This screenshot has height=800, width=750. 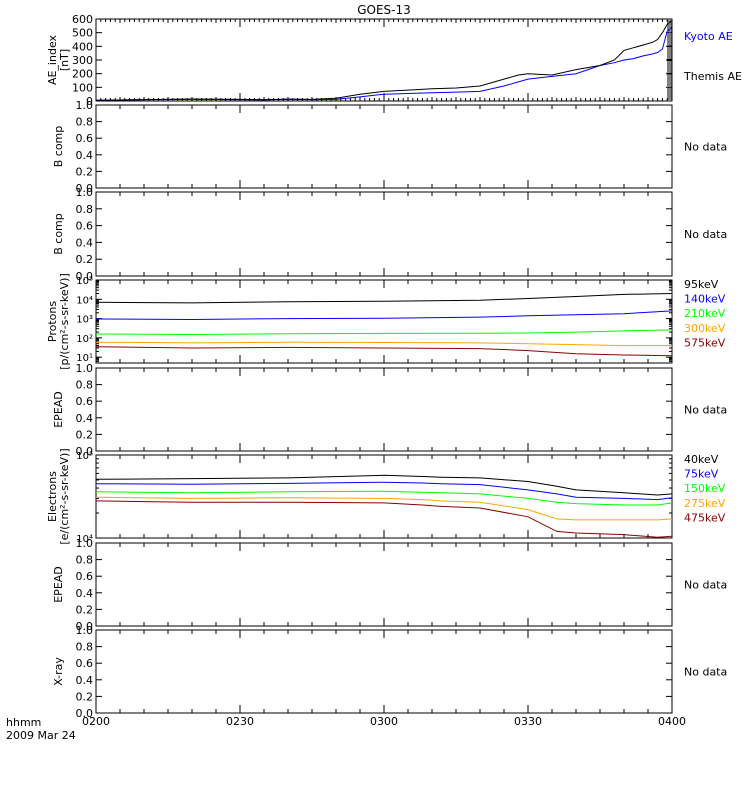 I want to click on series-140kev, so click(x=384, y=315).